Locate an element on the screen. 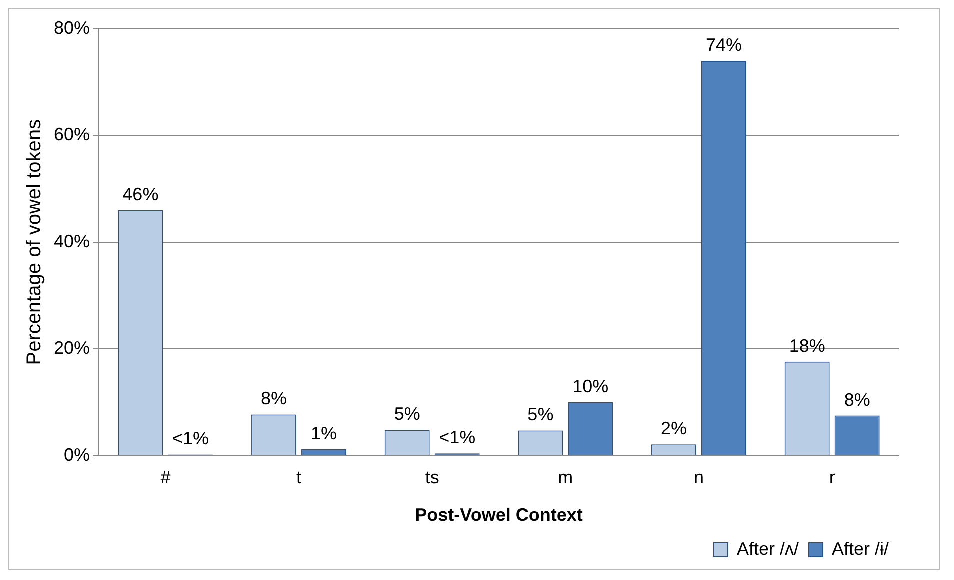 Image resolution: width=954 pixels, height=580 pixels. x-tick-label: r is located at coordinates (832, 478).